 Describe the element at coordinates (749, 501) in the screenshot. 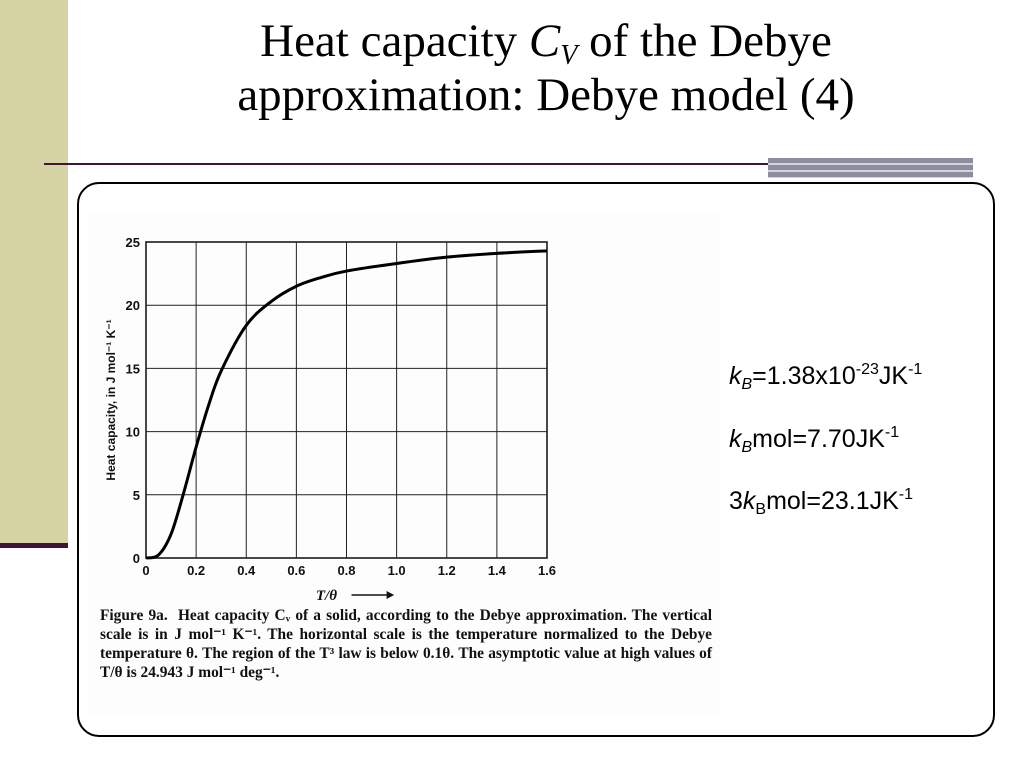

I see `formula-3-var: k` at that location.